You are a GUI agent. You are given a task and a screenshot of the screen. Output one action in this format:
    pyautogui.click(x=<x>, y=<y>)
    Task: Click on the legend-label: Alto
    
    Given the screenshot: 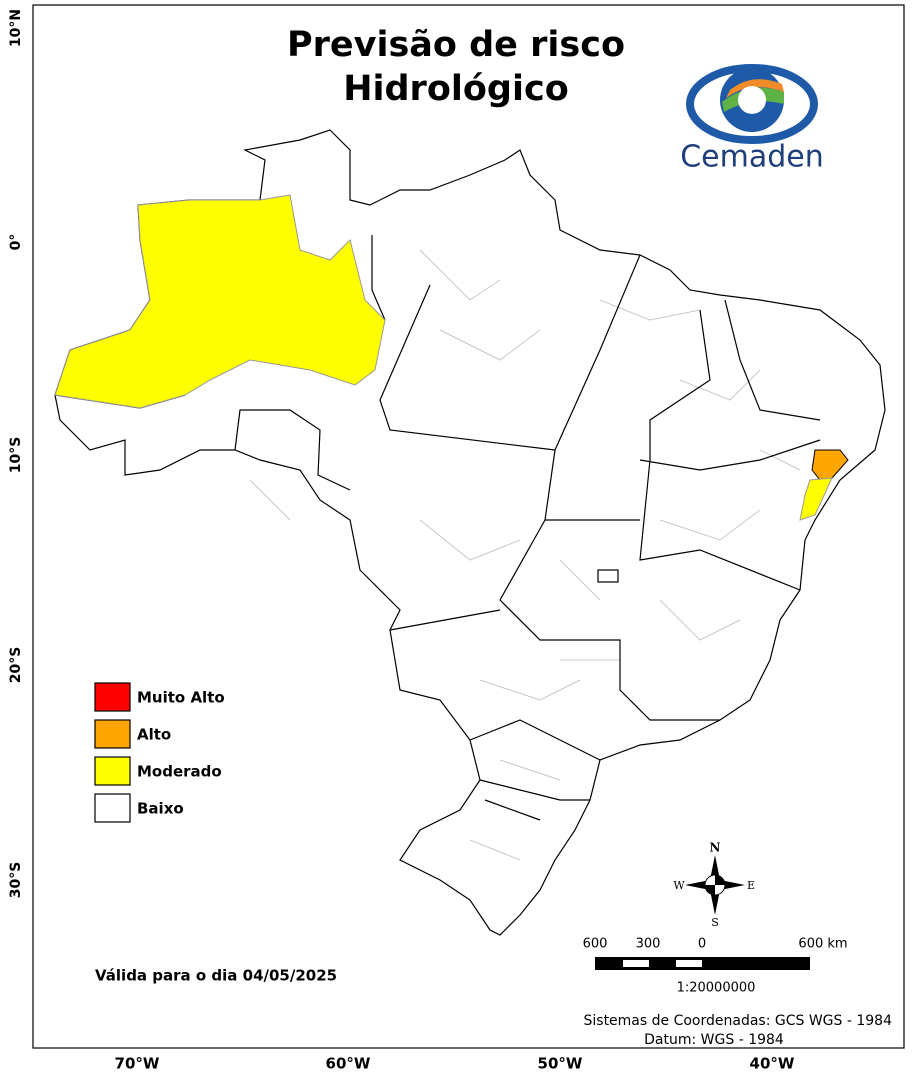 What is the action you would take?
    pyautogui.click(x=154, y=735)
    